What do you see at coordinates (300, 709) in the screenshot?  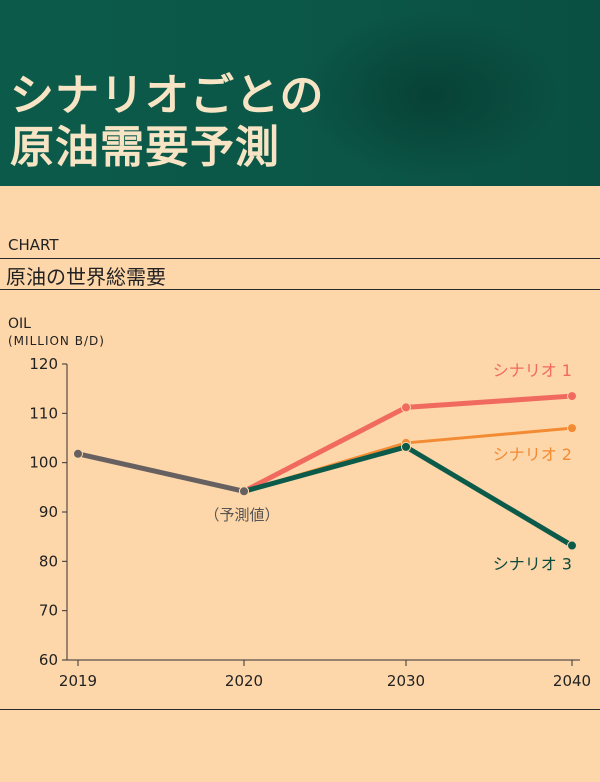 I see `divider-bottom` at bounding box center [300, 709].